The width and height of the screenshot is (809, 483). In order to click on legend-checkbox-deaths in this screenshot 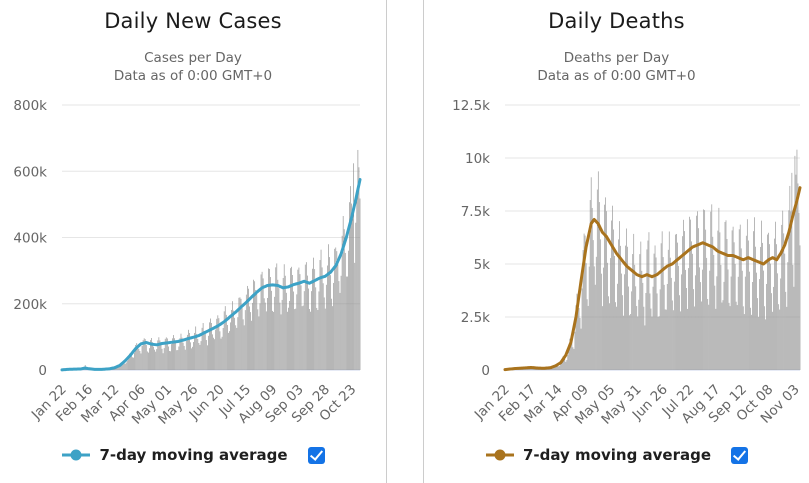, I will do `click(740, 455)`.